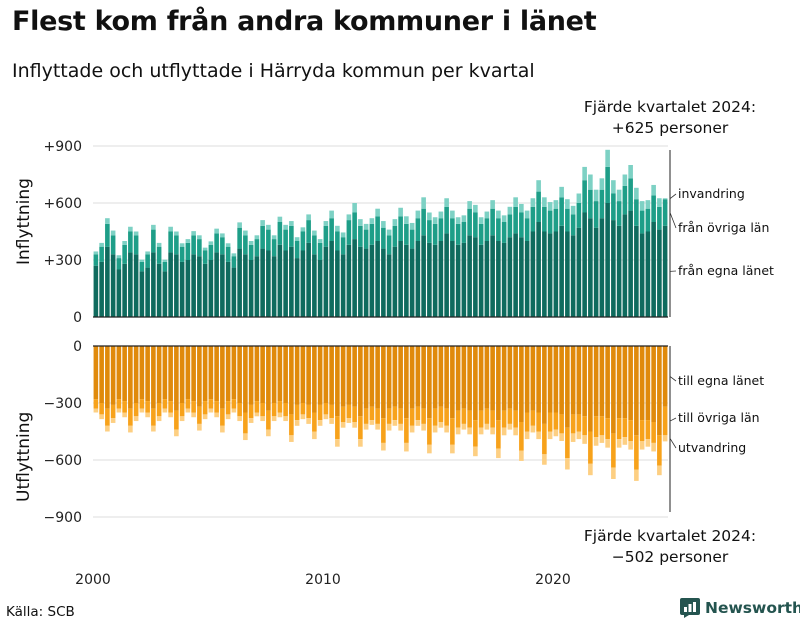 Image resolution: width=800 pixels, height=625 pixels. I want to click on annotation-outflow-value: −502 personer, so click(670, 557).